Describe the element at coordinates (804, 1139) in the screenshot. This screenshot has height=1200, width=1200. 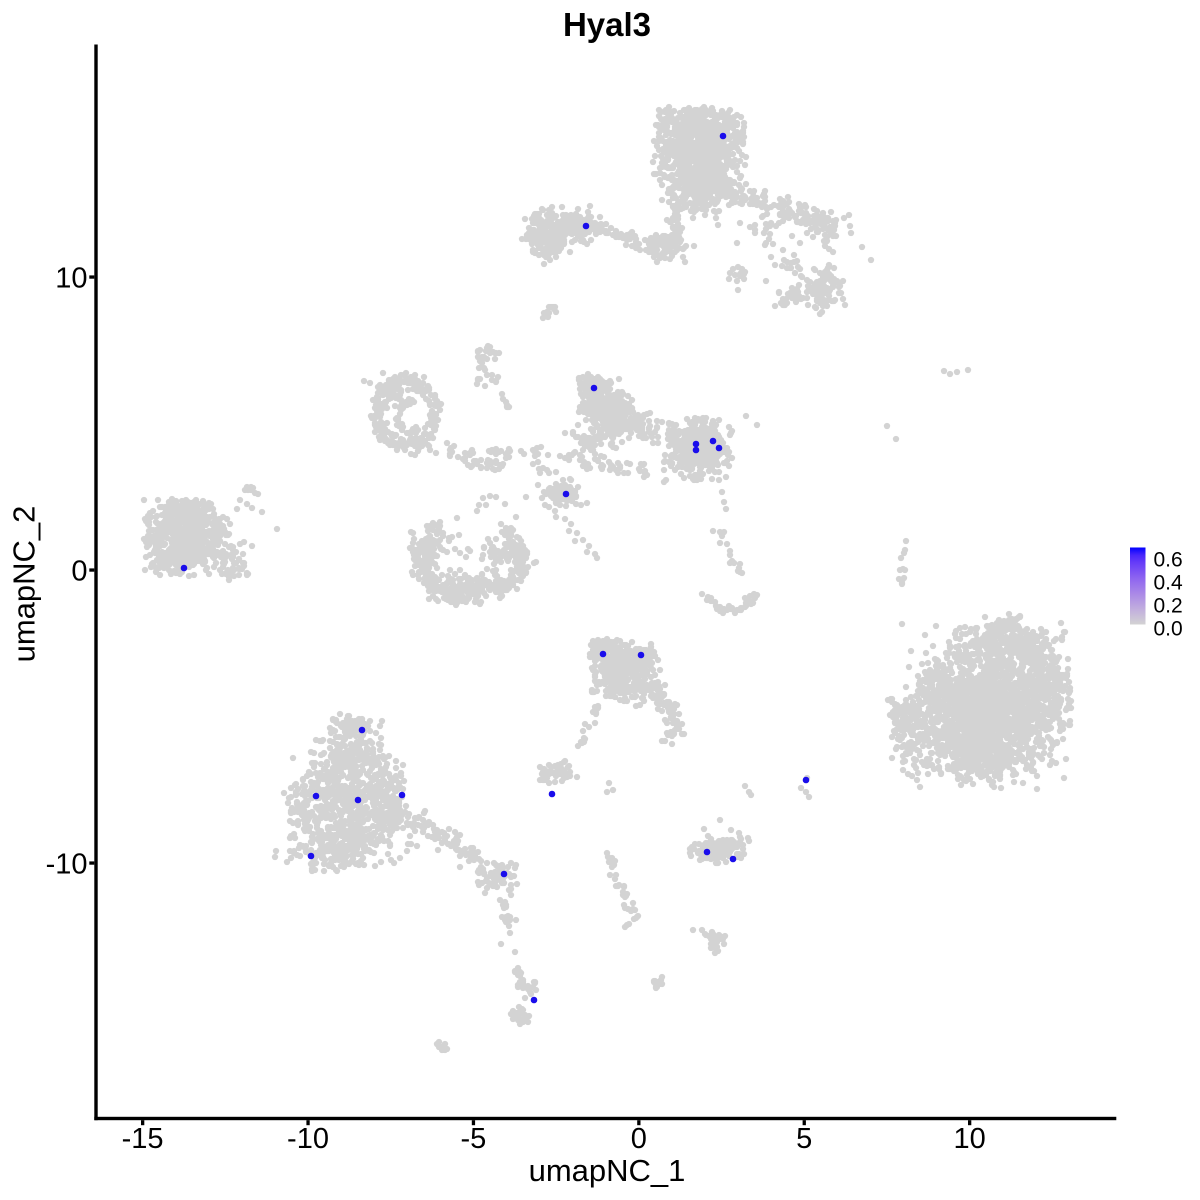
I see `svg-text: 5` at that location.